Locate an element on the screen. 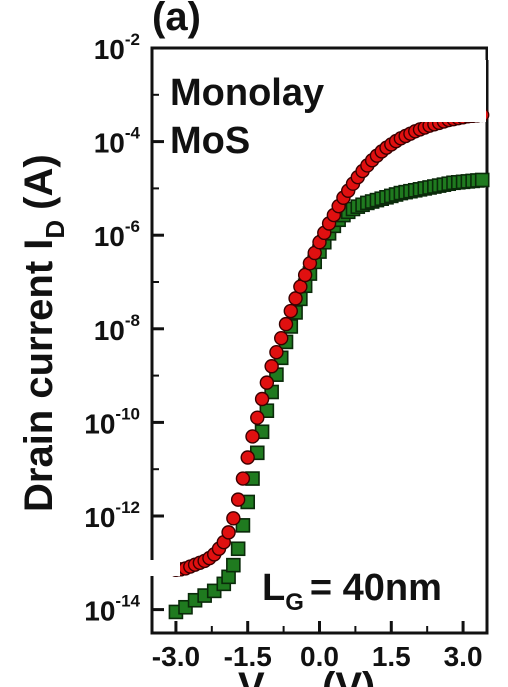  gate-length-label: LG = 40nm is located at coordinates (352, 591).